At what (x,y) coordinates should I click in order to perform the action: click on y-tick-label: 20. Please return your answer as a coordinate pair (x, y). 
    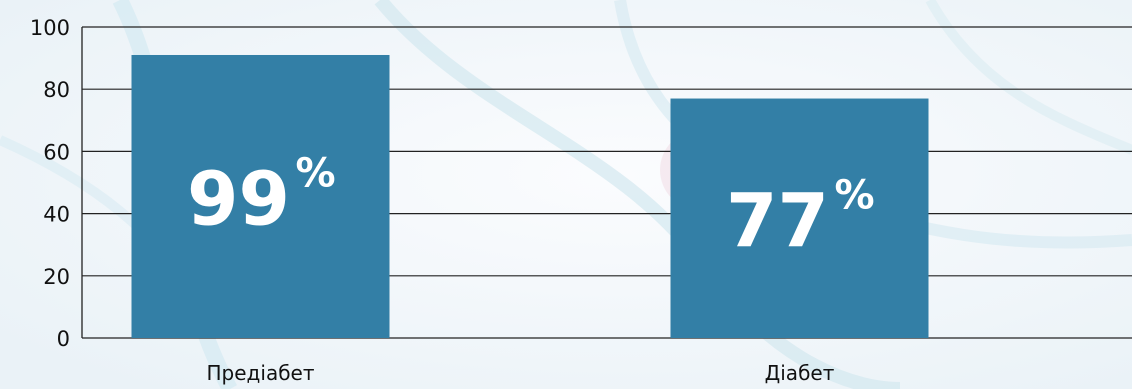
    Looking at the image, I should click on (56, 277).